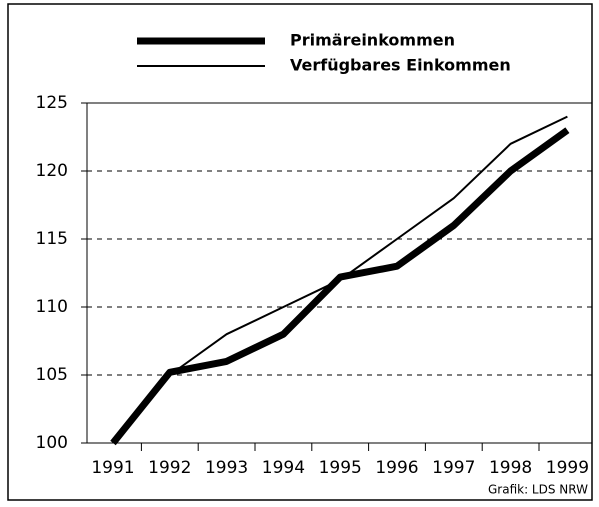 This screenshot has width=599, height=507. I want to click on x-tick-label: 1994, so click(283, 468).